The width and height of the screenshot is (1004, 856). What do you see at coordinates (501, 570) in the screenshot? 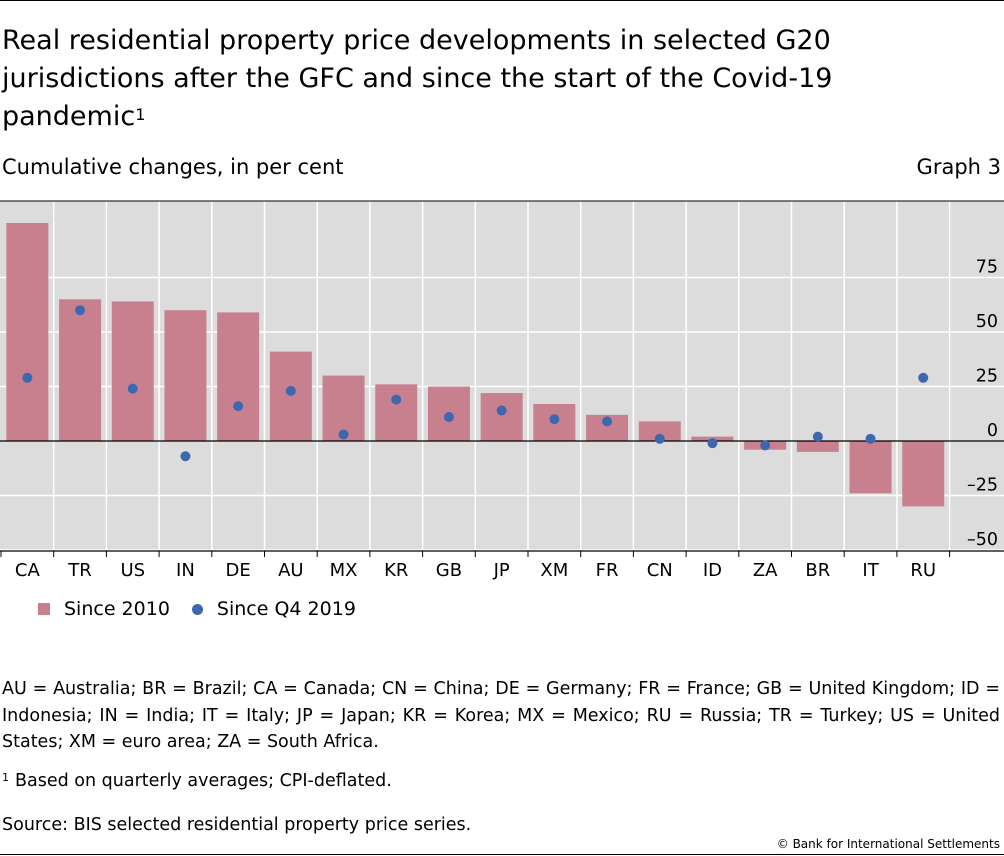
I see `x-tick-label: JP` at bounding box center [501, 570].